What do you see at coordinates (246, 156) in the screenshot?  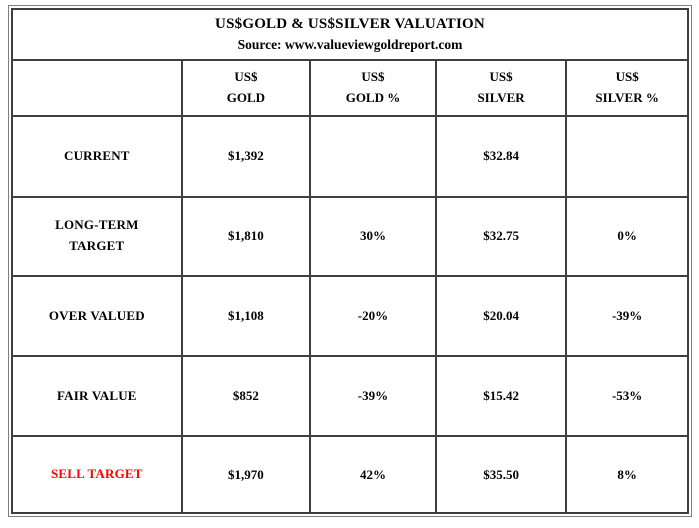 I see `cell-current-gold: $1,392` at bounding box center [246, 156].